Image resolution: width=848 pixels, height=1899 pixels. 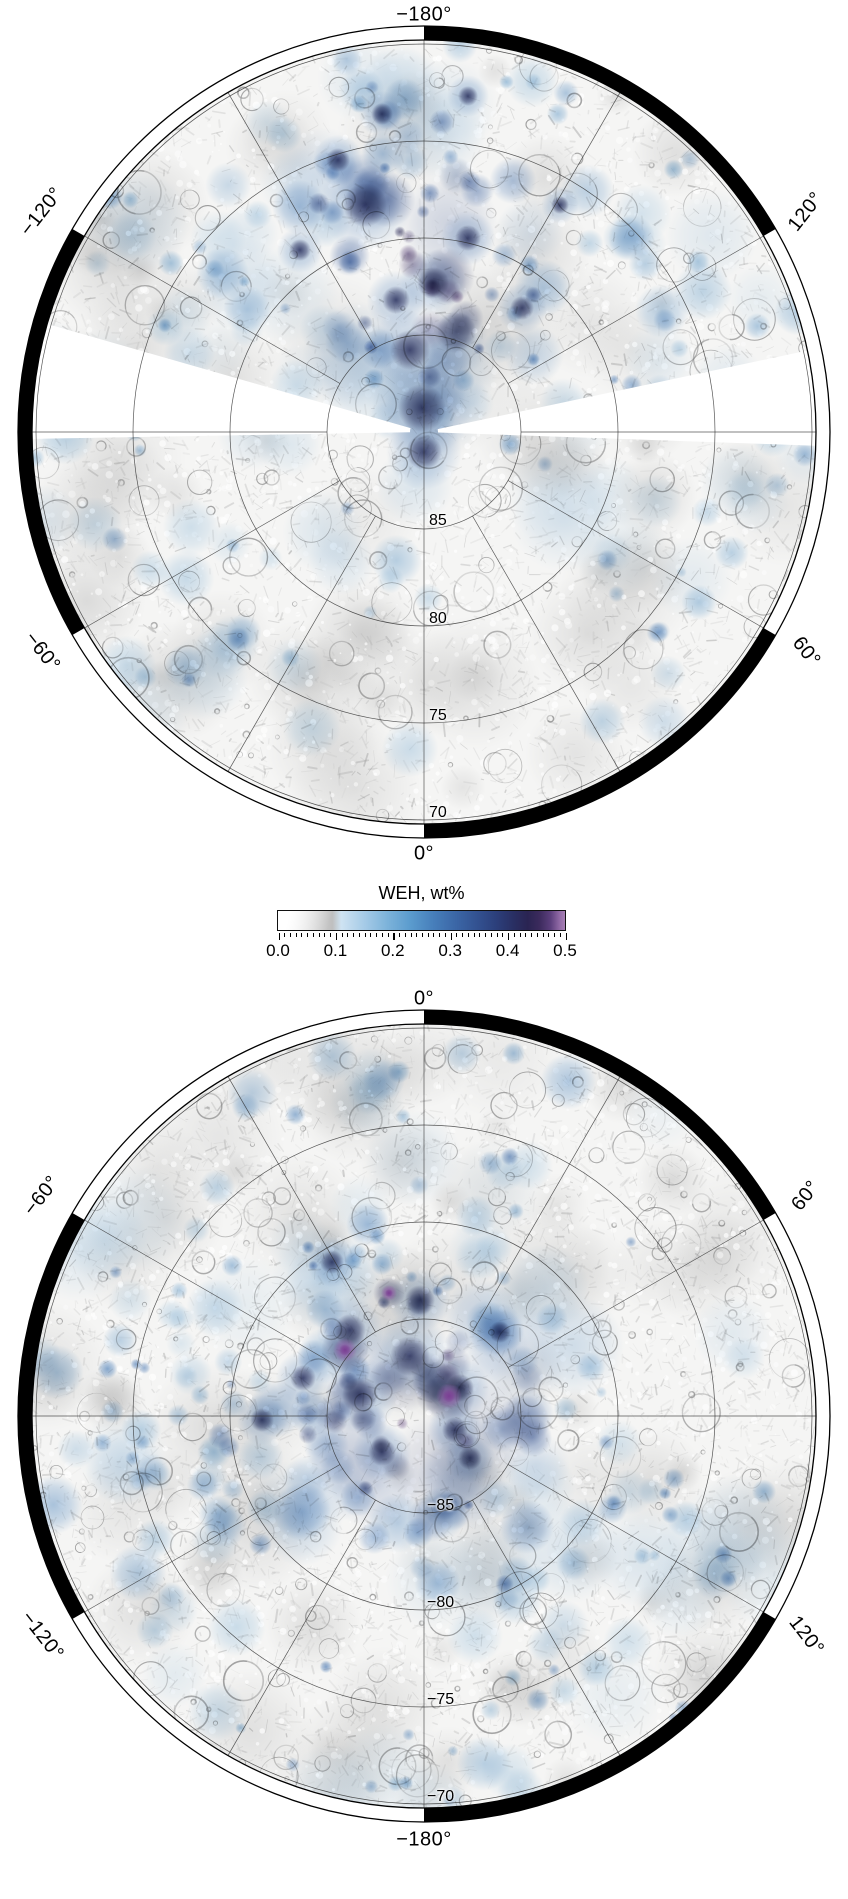 What do you see at coordinates (441, 1699) in the screenshot?
I see `south-lat-label: −75` at bounding box center [441, 1699].